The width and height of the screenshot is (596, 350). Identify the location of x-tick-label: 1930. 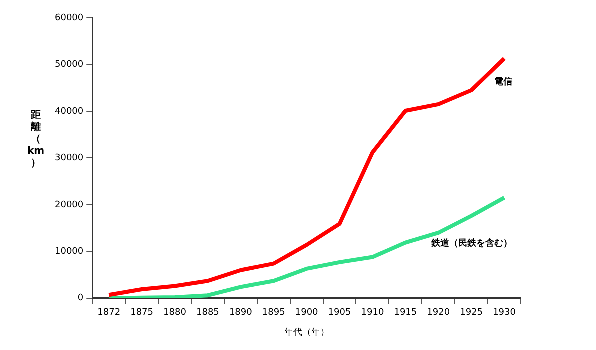
(504, 313).